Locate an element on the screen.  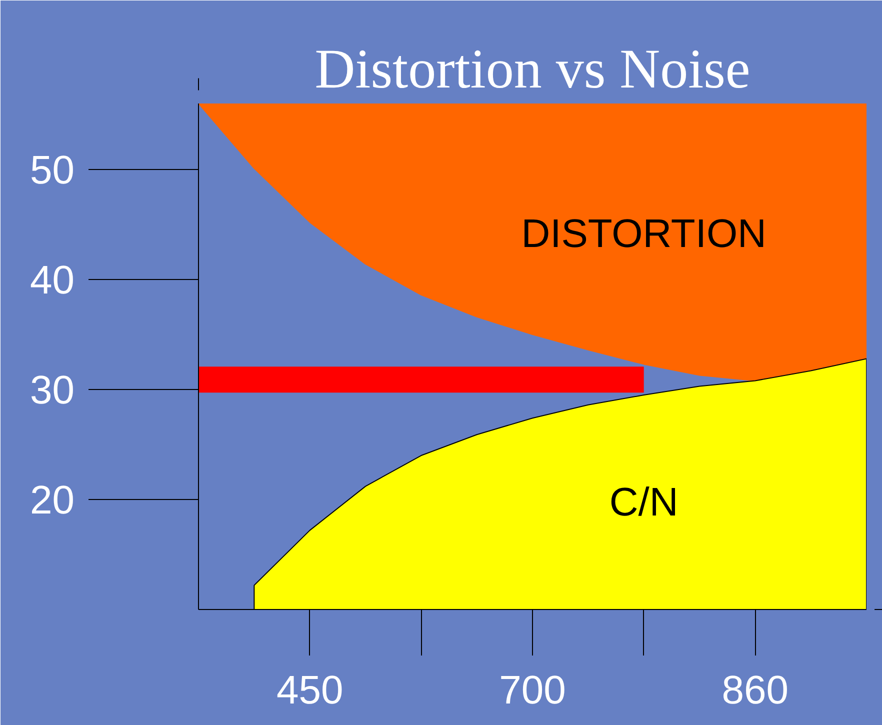
series-label: DISTORTION is located at coordinates (643, 234).